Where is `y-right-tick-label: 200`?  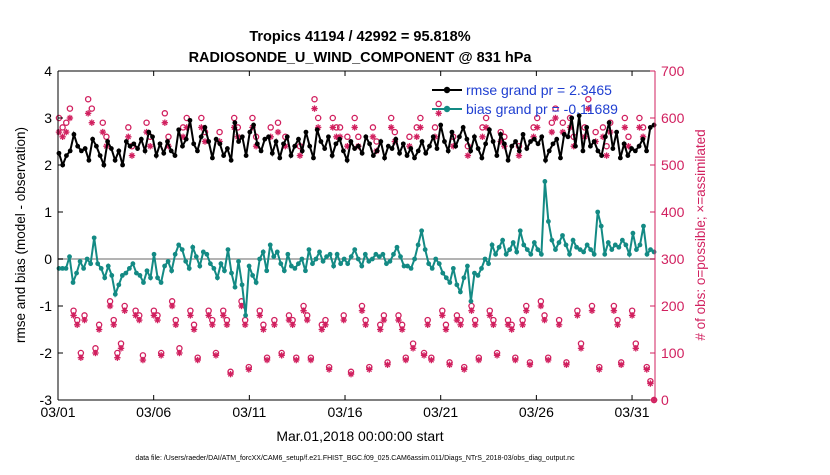 y-right-tick-label: 200 is located at coordinates (673, 306).